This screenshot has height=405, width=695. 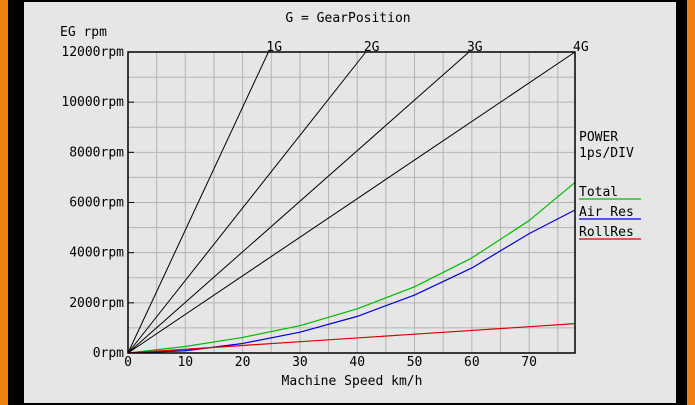 What do you see at coordinates (472, 362) in the screenshot?
I see `x-tick-label: 60` at bounding box center [472, 362].